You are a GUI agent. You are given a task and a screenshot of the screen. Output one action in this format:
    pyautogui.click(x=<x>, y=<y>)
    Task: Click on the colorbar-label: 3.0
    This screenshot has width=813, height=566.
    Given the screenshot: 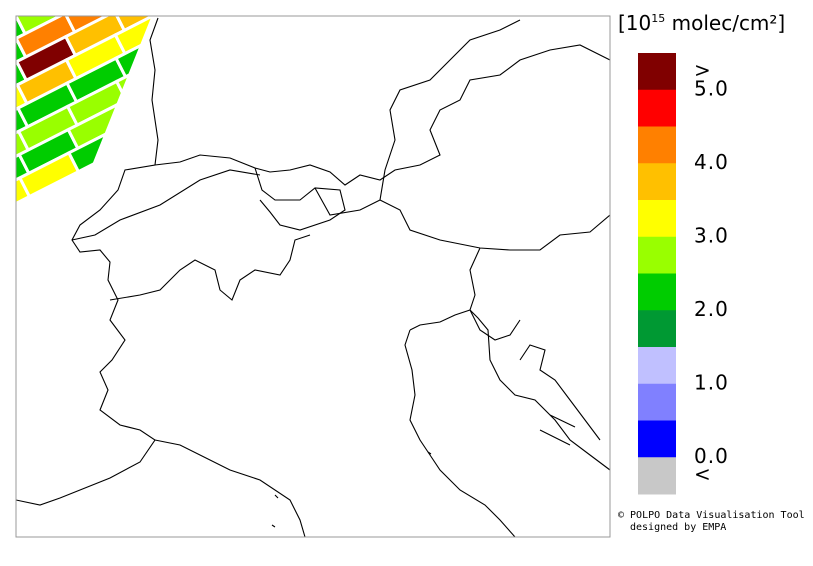 What is the action you would take?
    pyautogui.click(x=711, y=235)
    